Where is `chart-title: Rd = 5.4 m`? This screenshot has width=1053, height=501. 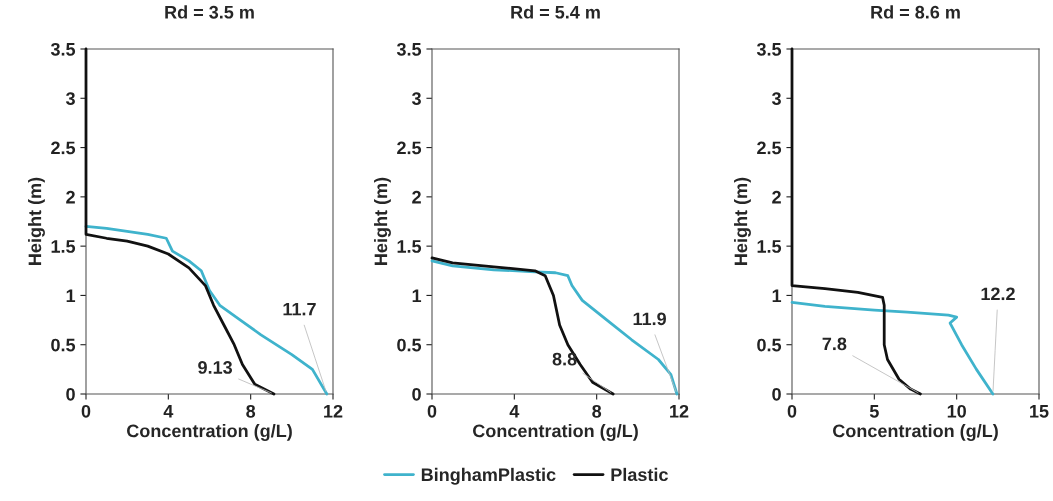
chart-title: Rd = 5.4 m is located at coordinates (555, 12).